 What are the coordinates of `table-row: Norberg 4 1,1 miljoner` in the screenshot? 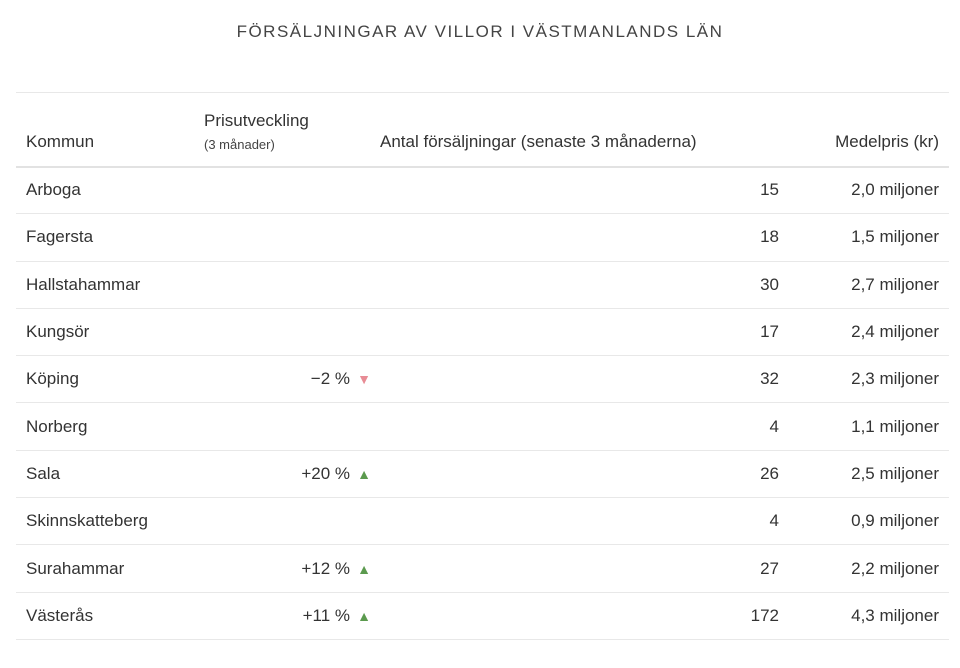 It's located at (482, 427).